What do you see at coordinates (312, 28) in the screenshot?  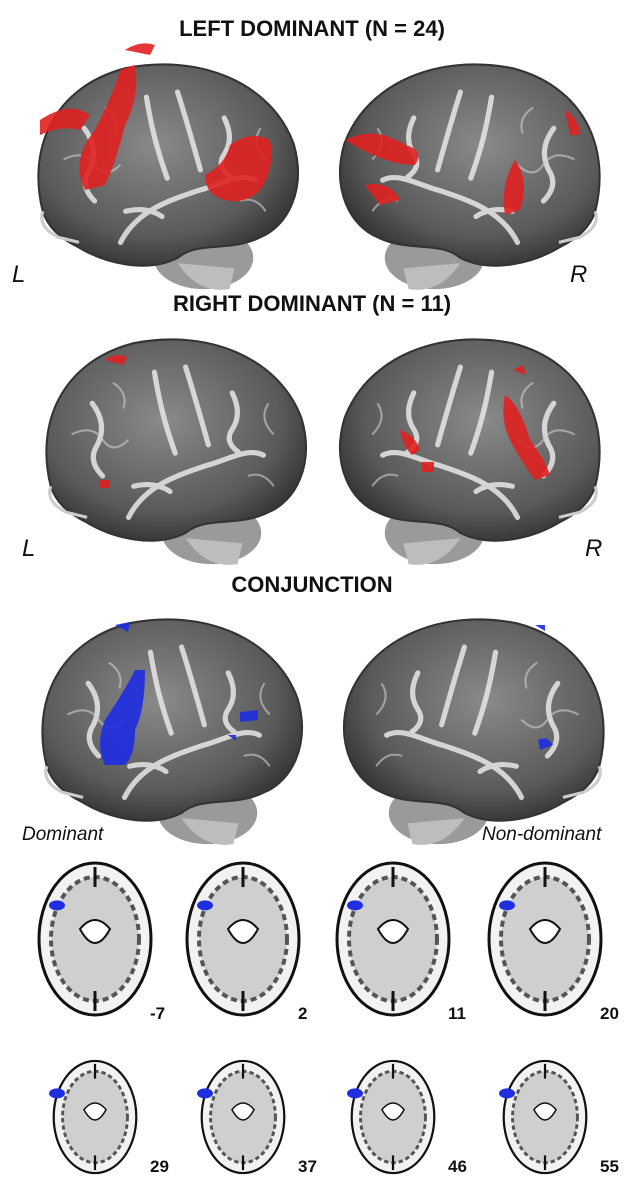 I see `panel-title: LEFT DOMINANT (N = 24)` at bounding box center [312, 28].